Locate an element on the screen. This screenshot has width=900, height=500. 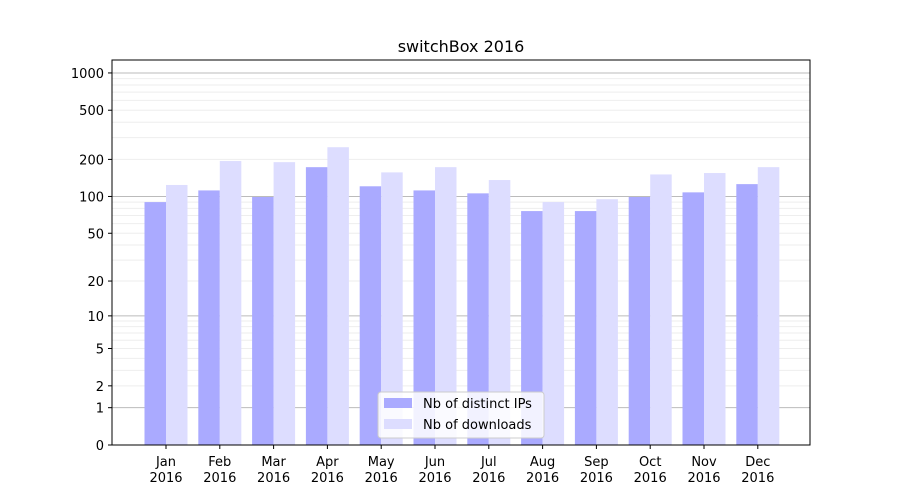
x-tick-label: Feb 2016 is located at coordinates (219, 470).